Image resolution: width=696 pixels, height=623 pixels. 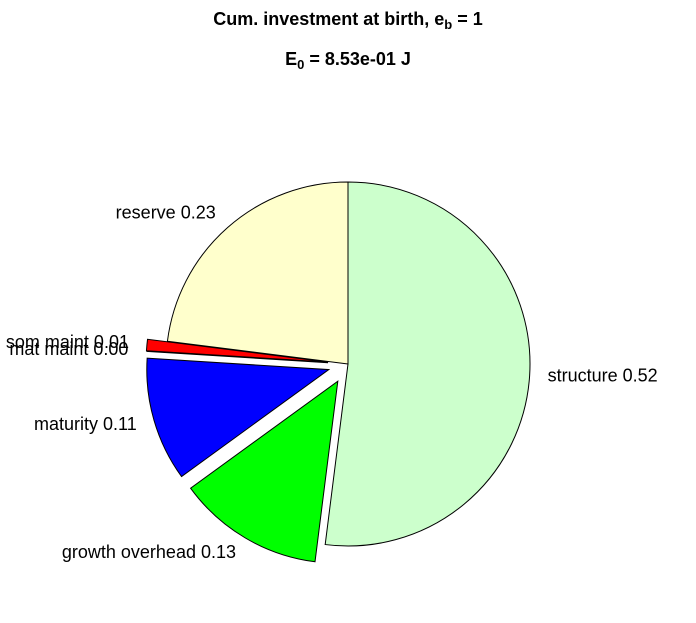 What do you see at coordinates (291, 59) in the screenshot?
I see `subtitle-part: E` at bounding box center [291, 59].